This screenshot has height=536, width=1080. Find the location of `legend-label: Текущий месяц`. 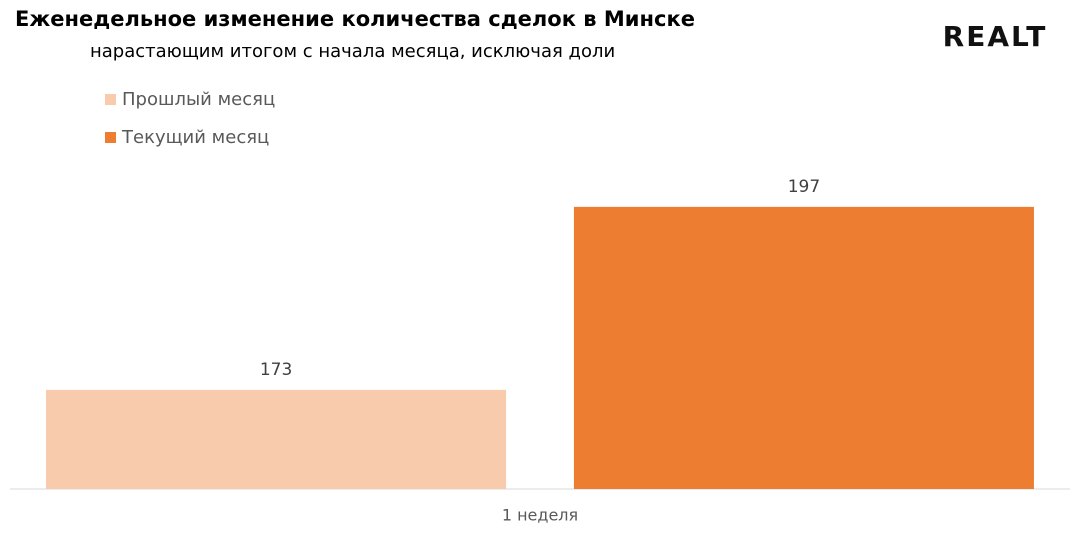

legend-label: Текущий месяц is located at coordinates (195, 137).